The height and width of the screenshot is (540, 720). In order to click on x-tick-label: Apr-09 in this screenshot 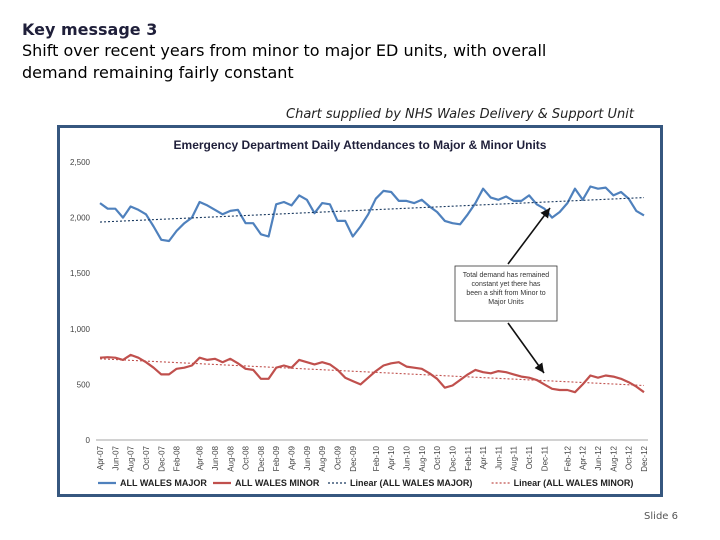, I will do `click(292, 457)`.